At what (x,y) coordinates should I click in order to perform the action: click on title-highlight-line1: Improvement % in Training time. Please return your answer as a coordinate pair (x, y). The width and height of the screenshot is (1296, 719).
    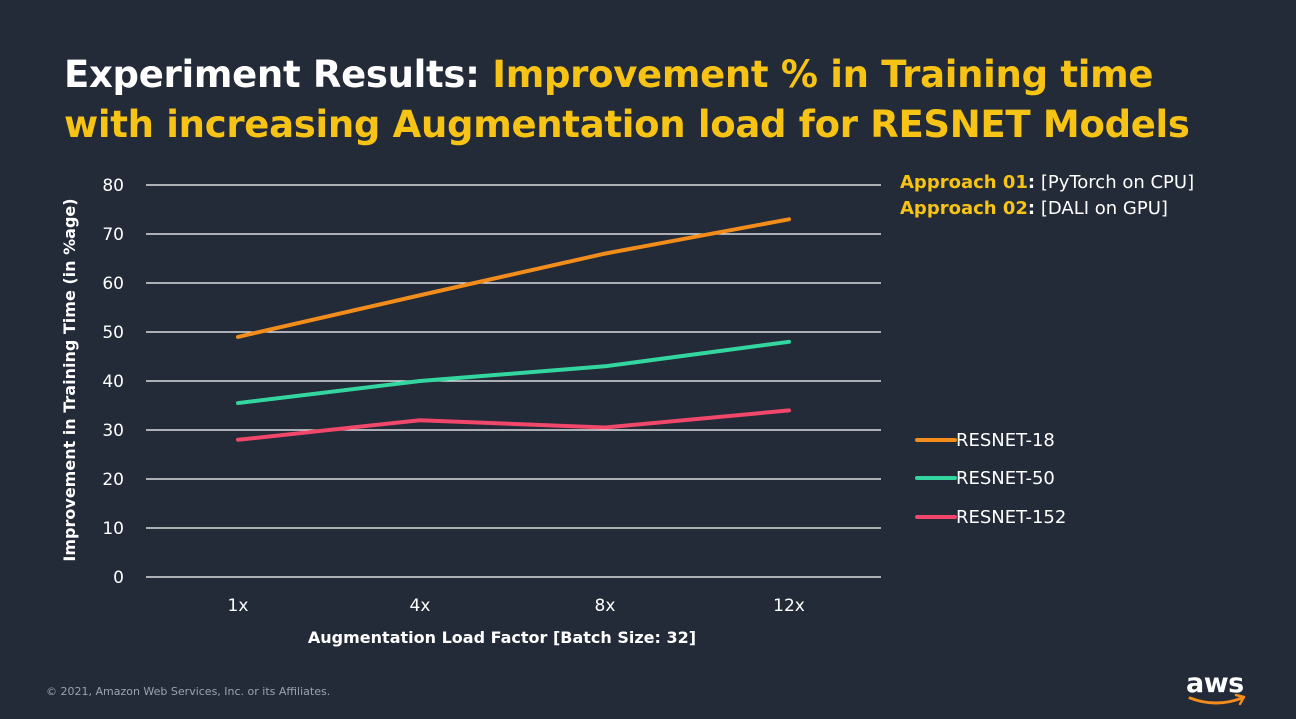
    Looking at the image, I should click on (823, 74).